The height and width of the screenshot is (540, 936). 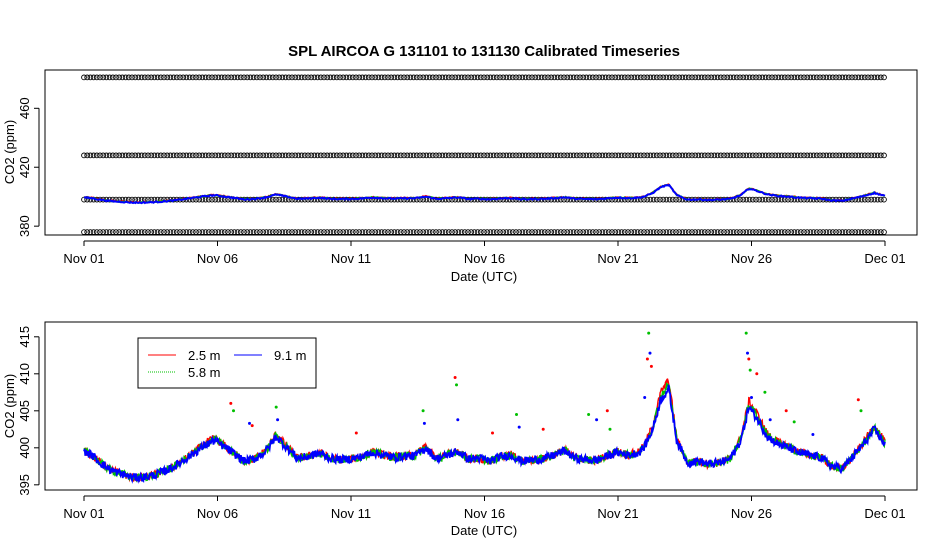 I want to click on top-x-tick-label: Nov 06, so click(x=217, y=258).